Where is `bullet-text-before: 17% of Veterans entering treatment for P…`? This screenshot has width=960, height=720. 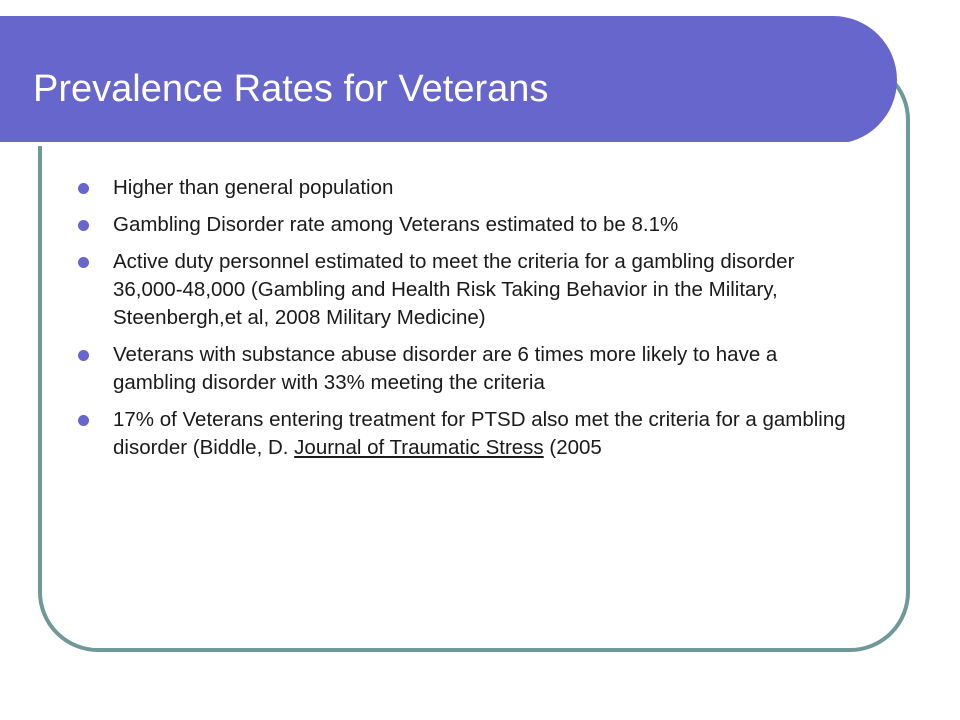
bullet-text-before: 17% of Veterans entering treatment for P… is located at coordinates (479, 433).